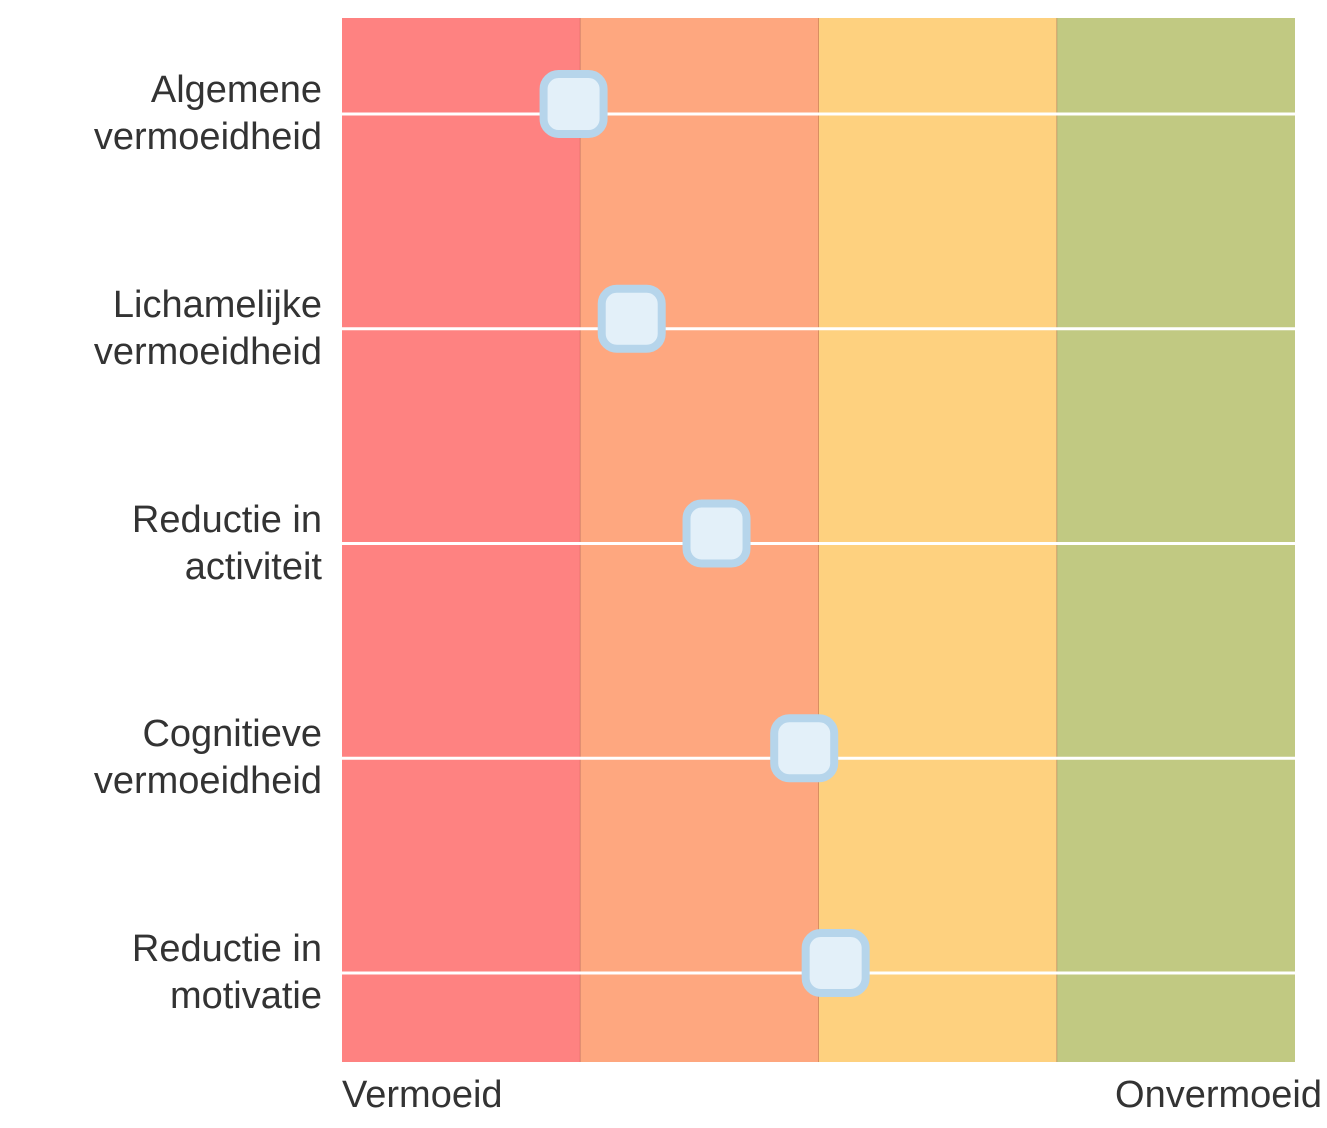  What do you see at coordinates (207, 758) in the screenshot?
I see `category-label: Cognitieve vermoeidheid` at bounding box center [207, 758].